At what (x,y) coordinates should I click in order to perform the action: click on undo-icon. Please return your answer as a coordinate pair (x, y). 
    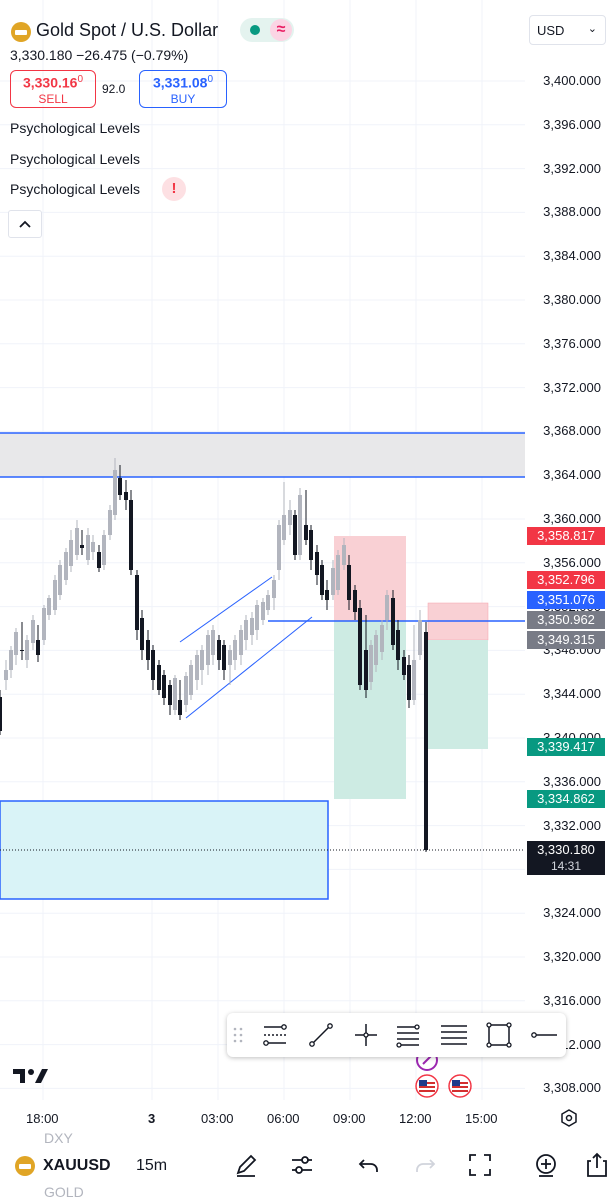
    Looking at the image, I should click on (369, 1165).